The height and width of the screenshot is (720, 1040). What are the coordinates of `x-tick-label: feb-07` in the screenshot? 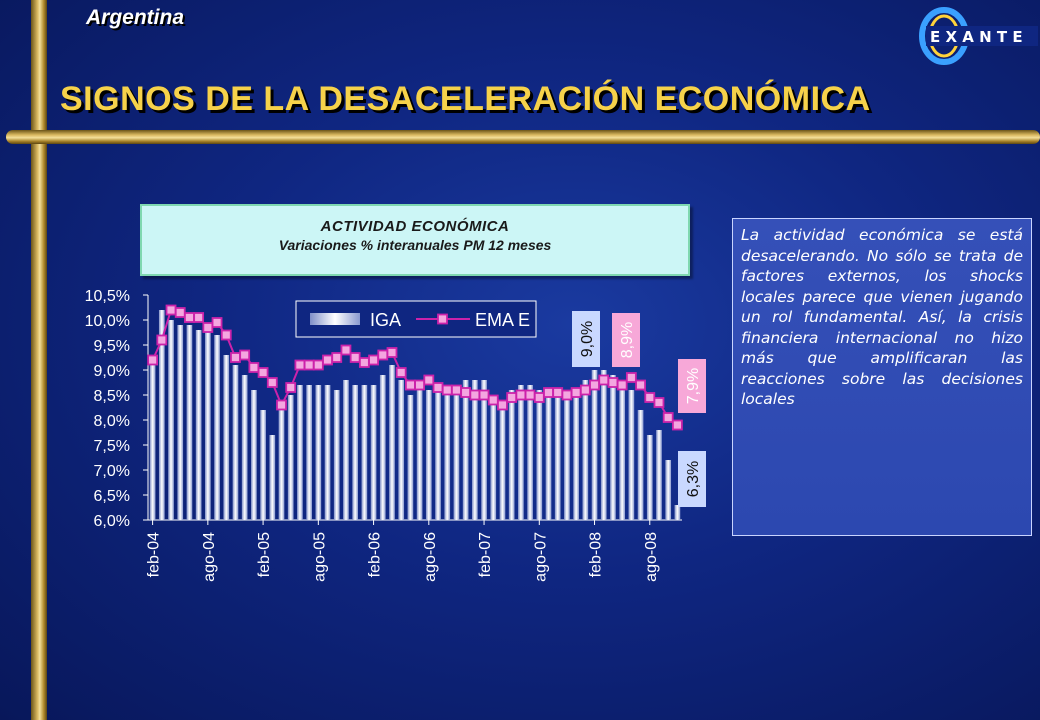 It's located at (485, 554).